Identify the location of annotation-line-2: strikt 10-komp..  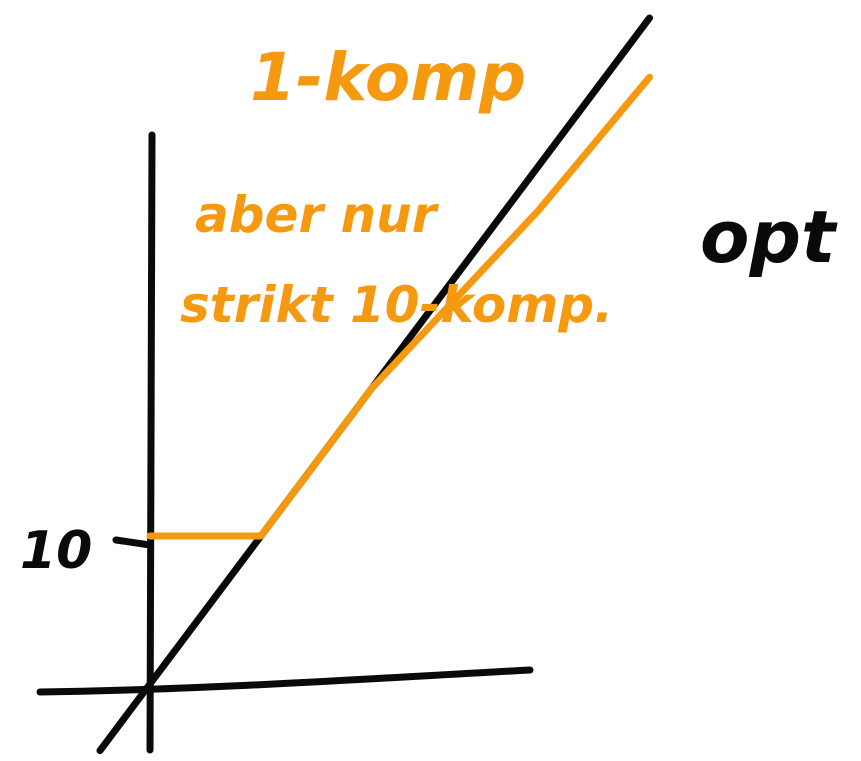
(396, 305).